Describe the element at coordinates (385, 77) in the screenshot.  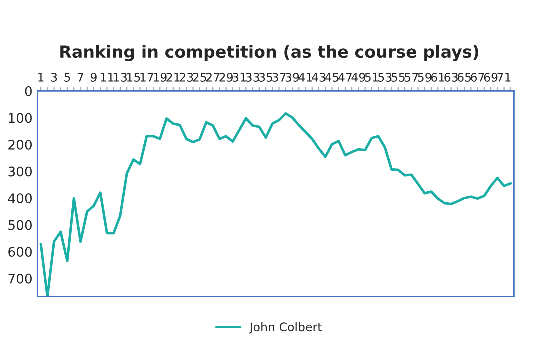
I see `x-tick-label: 53` at that location.